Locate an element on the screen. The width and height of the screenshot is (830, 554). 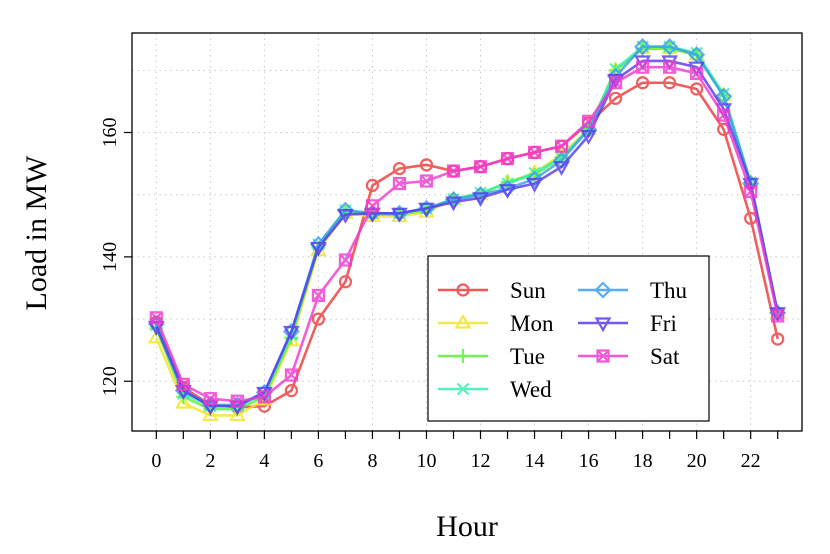
legend-label: Sat is located at coordinates (665, 356).